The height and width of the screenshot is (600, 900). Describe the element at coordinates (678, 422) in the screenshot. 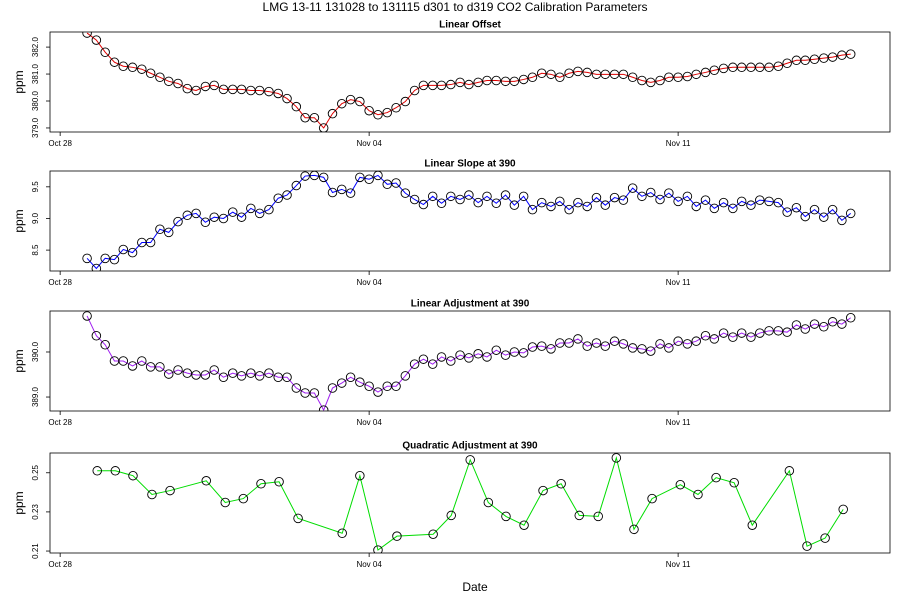

I see `x-tick-label: Nov 11` at that location.